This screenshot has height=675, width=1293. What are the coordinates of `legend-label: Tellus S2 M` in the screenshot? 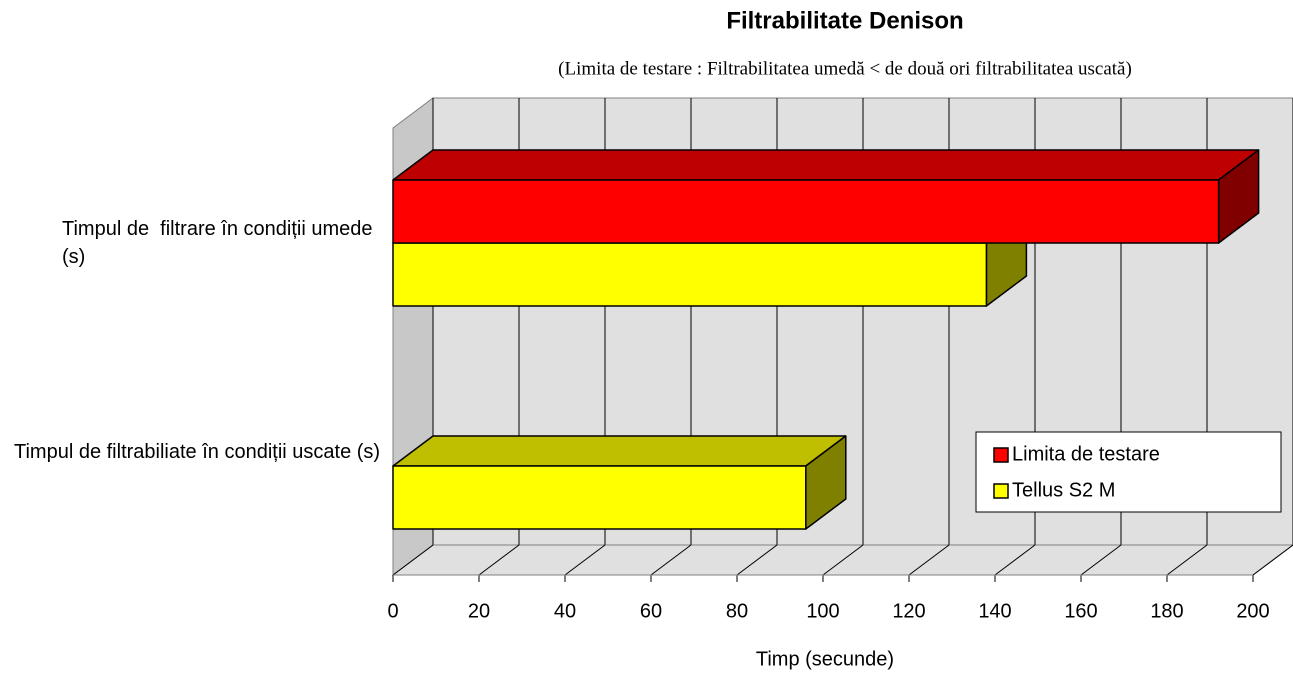 It's located at (1063, 490).